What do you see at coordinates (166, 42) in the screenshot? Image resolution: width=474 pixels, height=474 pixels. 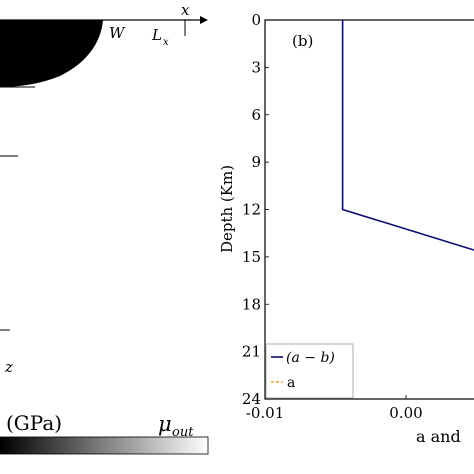 I see `lx-subscript: x` at bounding box center [166, 42].